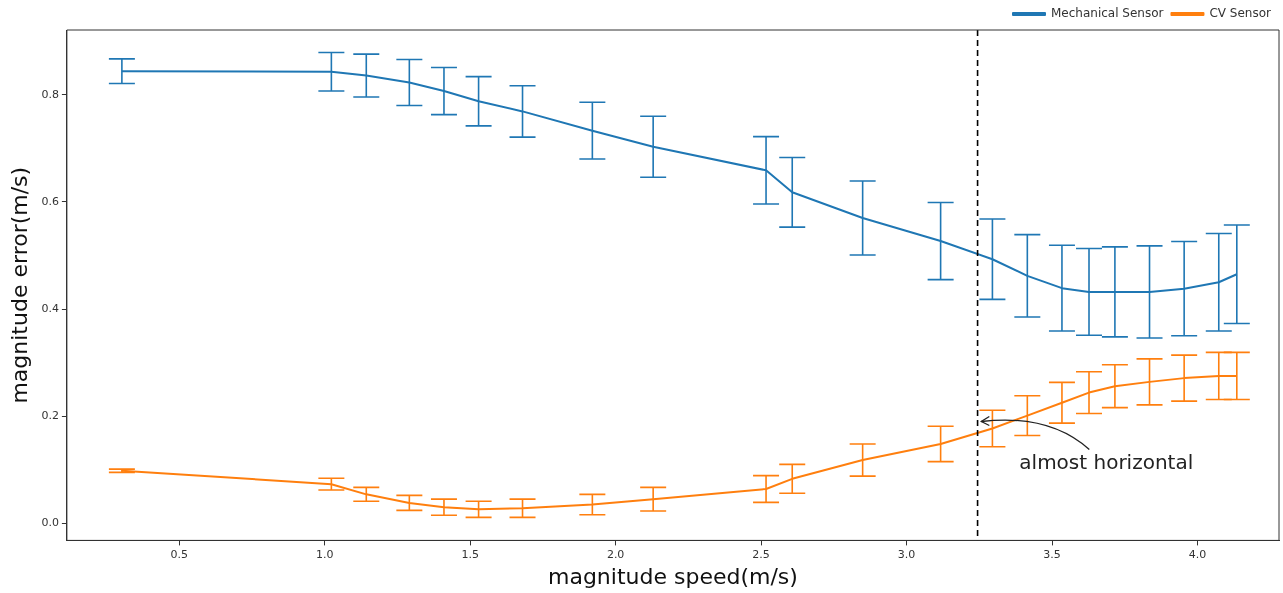  I want to click on x-tick-label: 1.5, so click(470, 554).